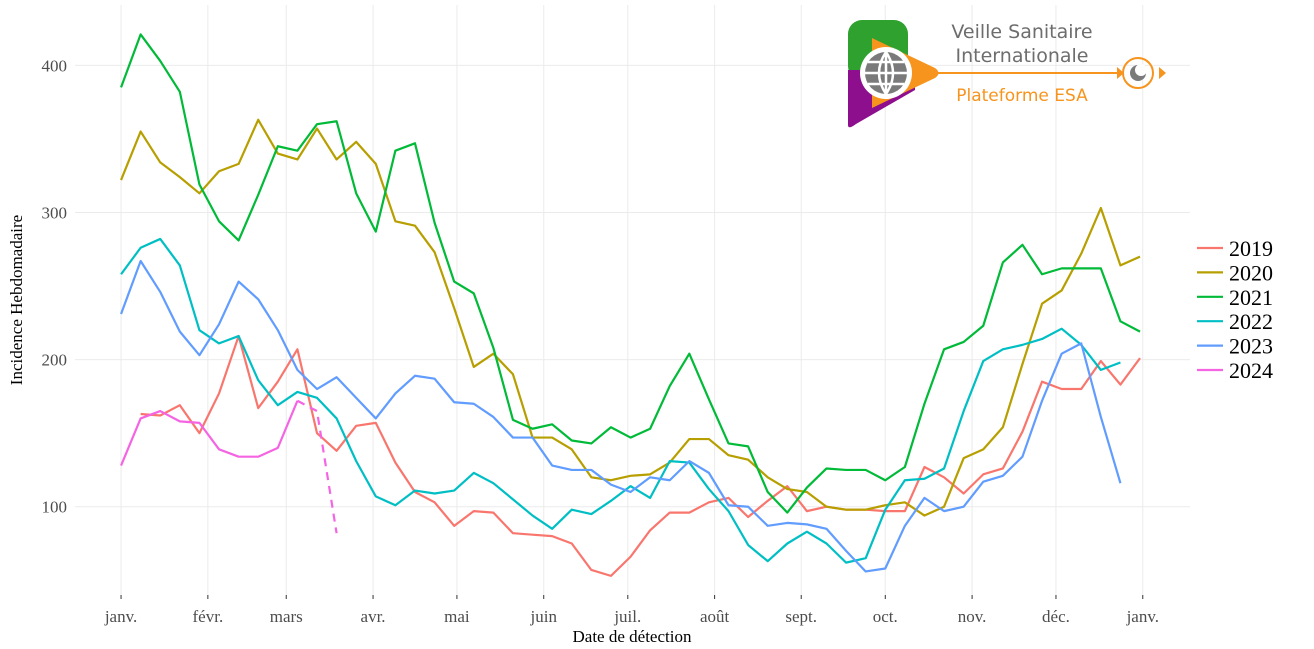 This screenshot has width=1314, height=649. What do you see at coordinates (55, 507) in the screenshot?
I see `y-tick-label: 100` at bounding box center [55, 507].